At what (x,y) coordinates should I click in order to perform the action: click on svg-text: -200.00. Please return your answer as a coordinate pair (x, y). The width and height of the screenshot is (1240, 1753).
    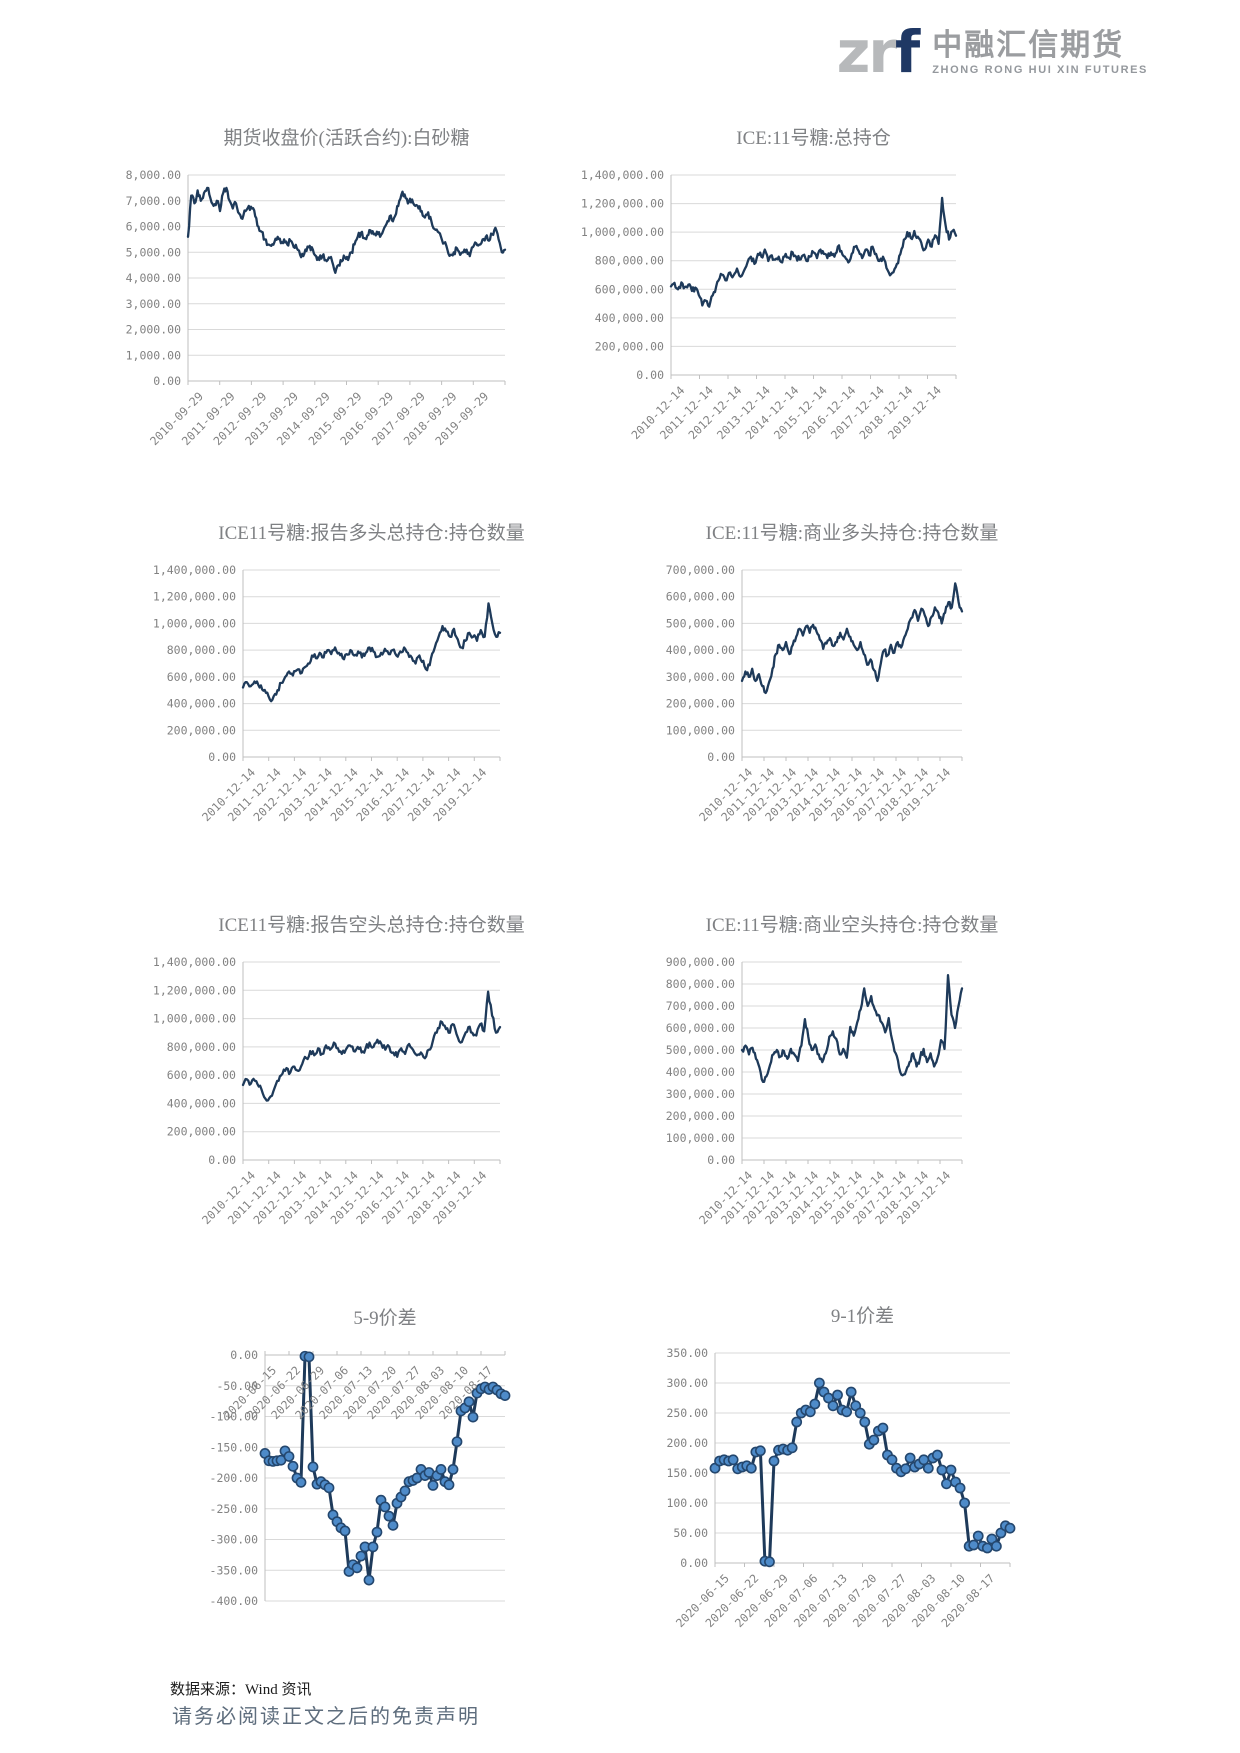
    Looking at the image, I should click on (234, 1478).